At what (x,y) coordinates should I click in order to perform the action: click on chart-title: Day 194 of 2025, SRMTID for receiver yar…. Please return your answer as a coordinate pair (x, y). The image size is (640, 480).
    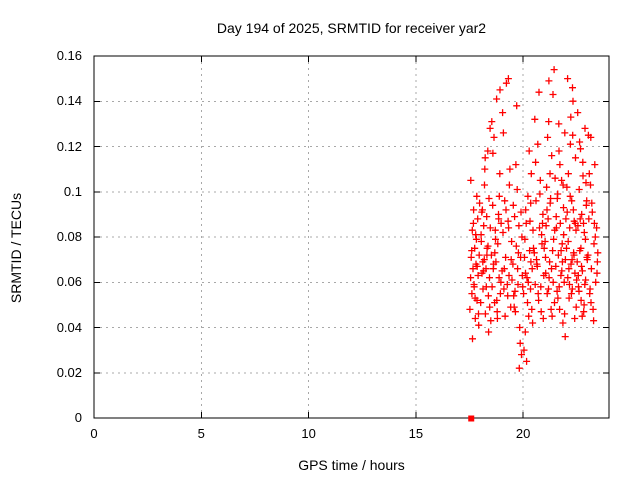
    Looking at the image, I should click on (351, 28).